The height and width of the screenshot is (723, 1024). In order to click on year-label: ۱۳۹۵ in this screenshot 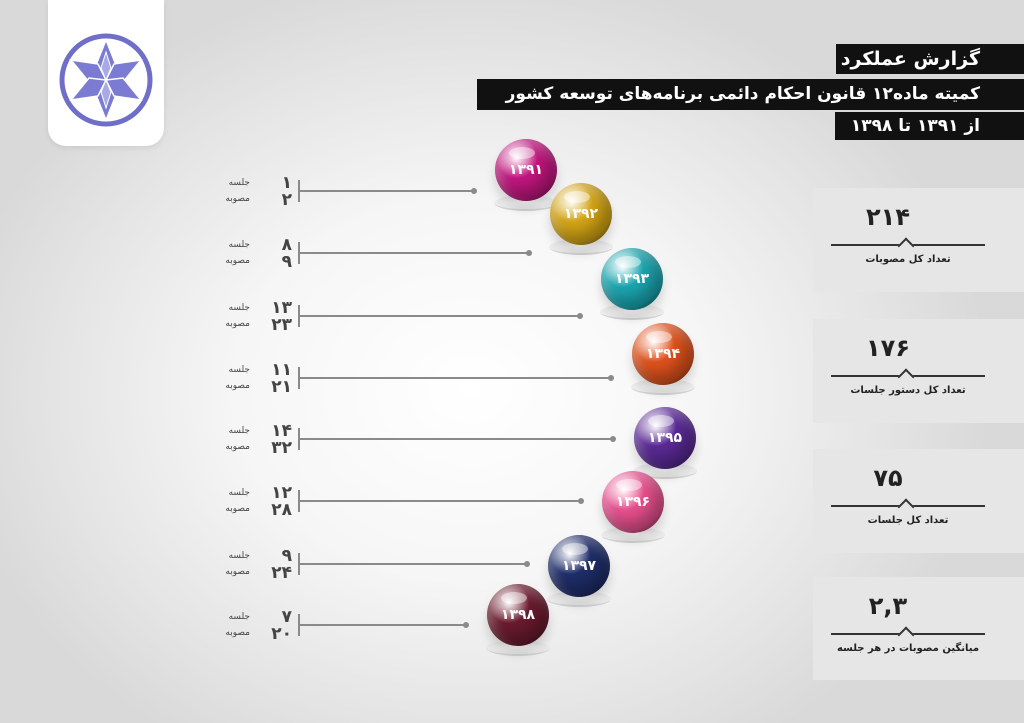, I will do `click(665, 438)`.